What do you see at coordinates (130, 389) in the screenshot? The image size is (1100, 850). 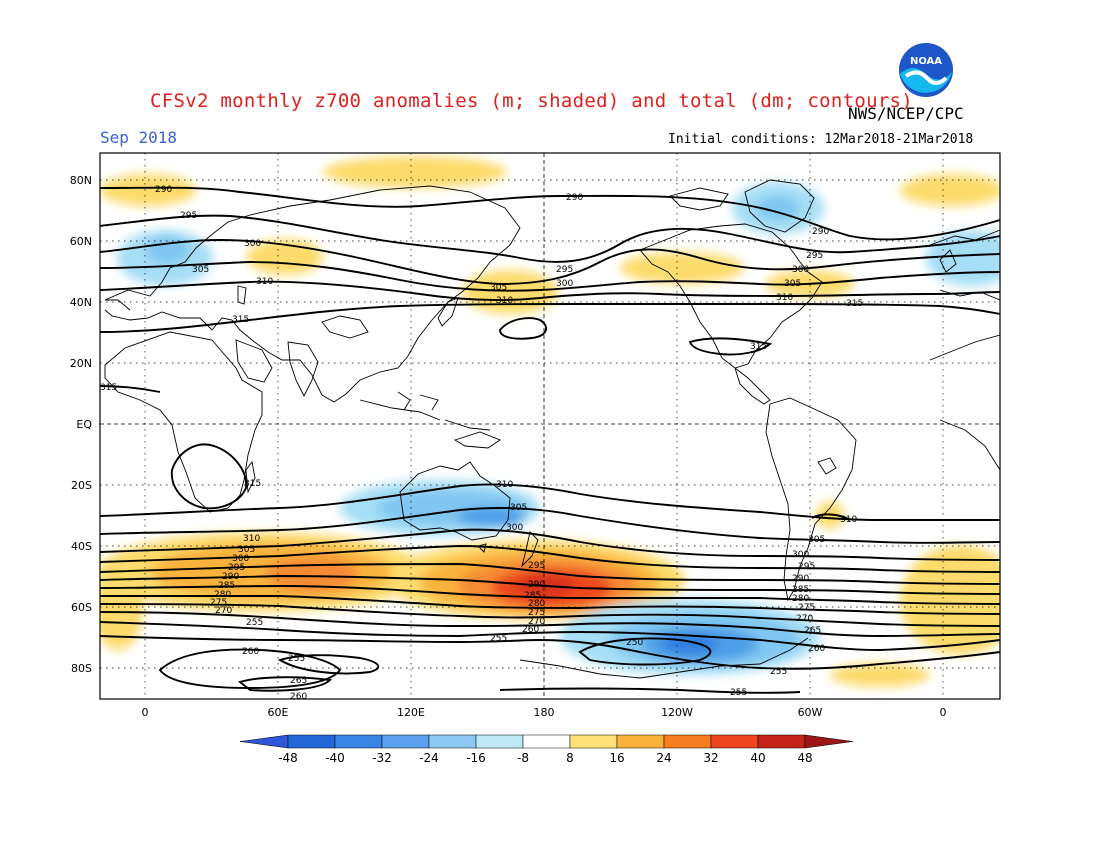 I see `contour-315-tropics` at bounding box center [130, 389].